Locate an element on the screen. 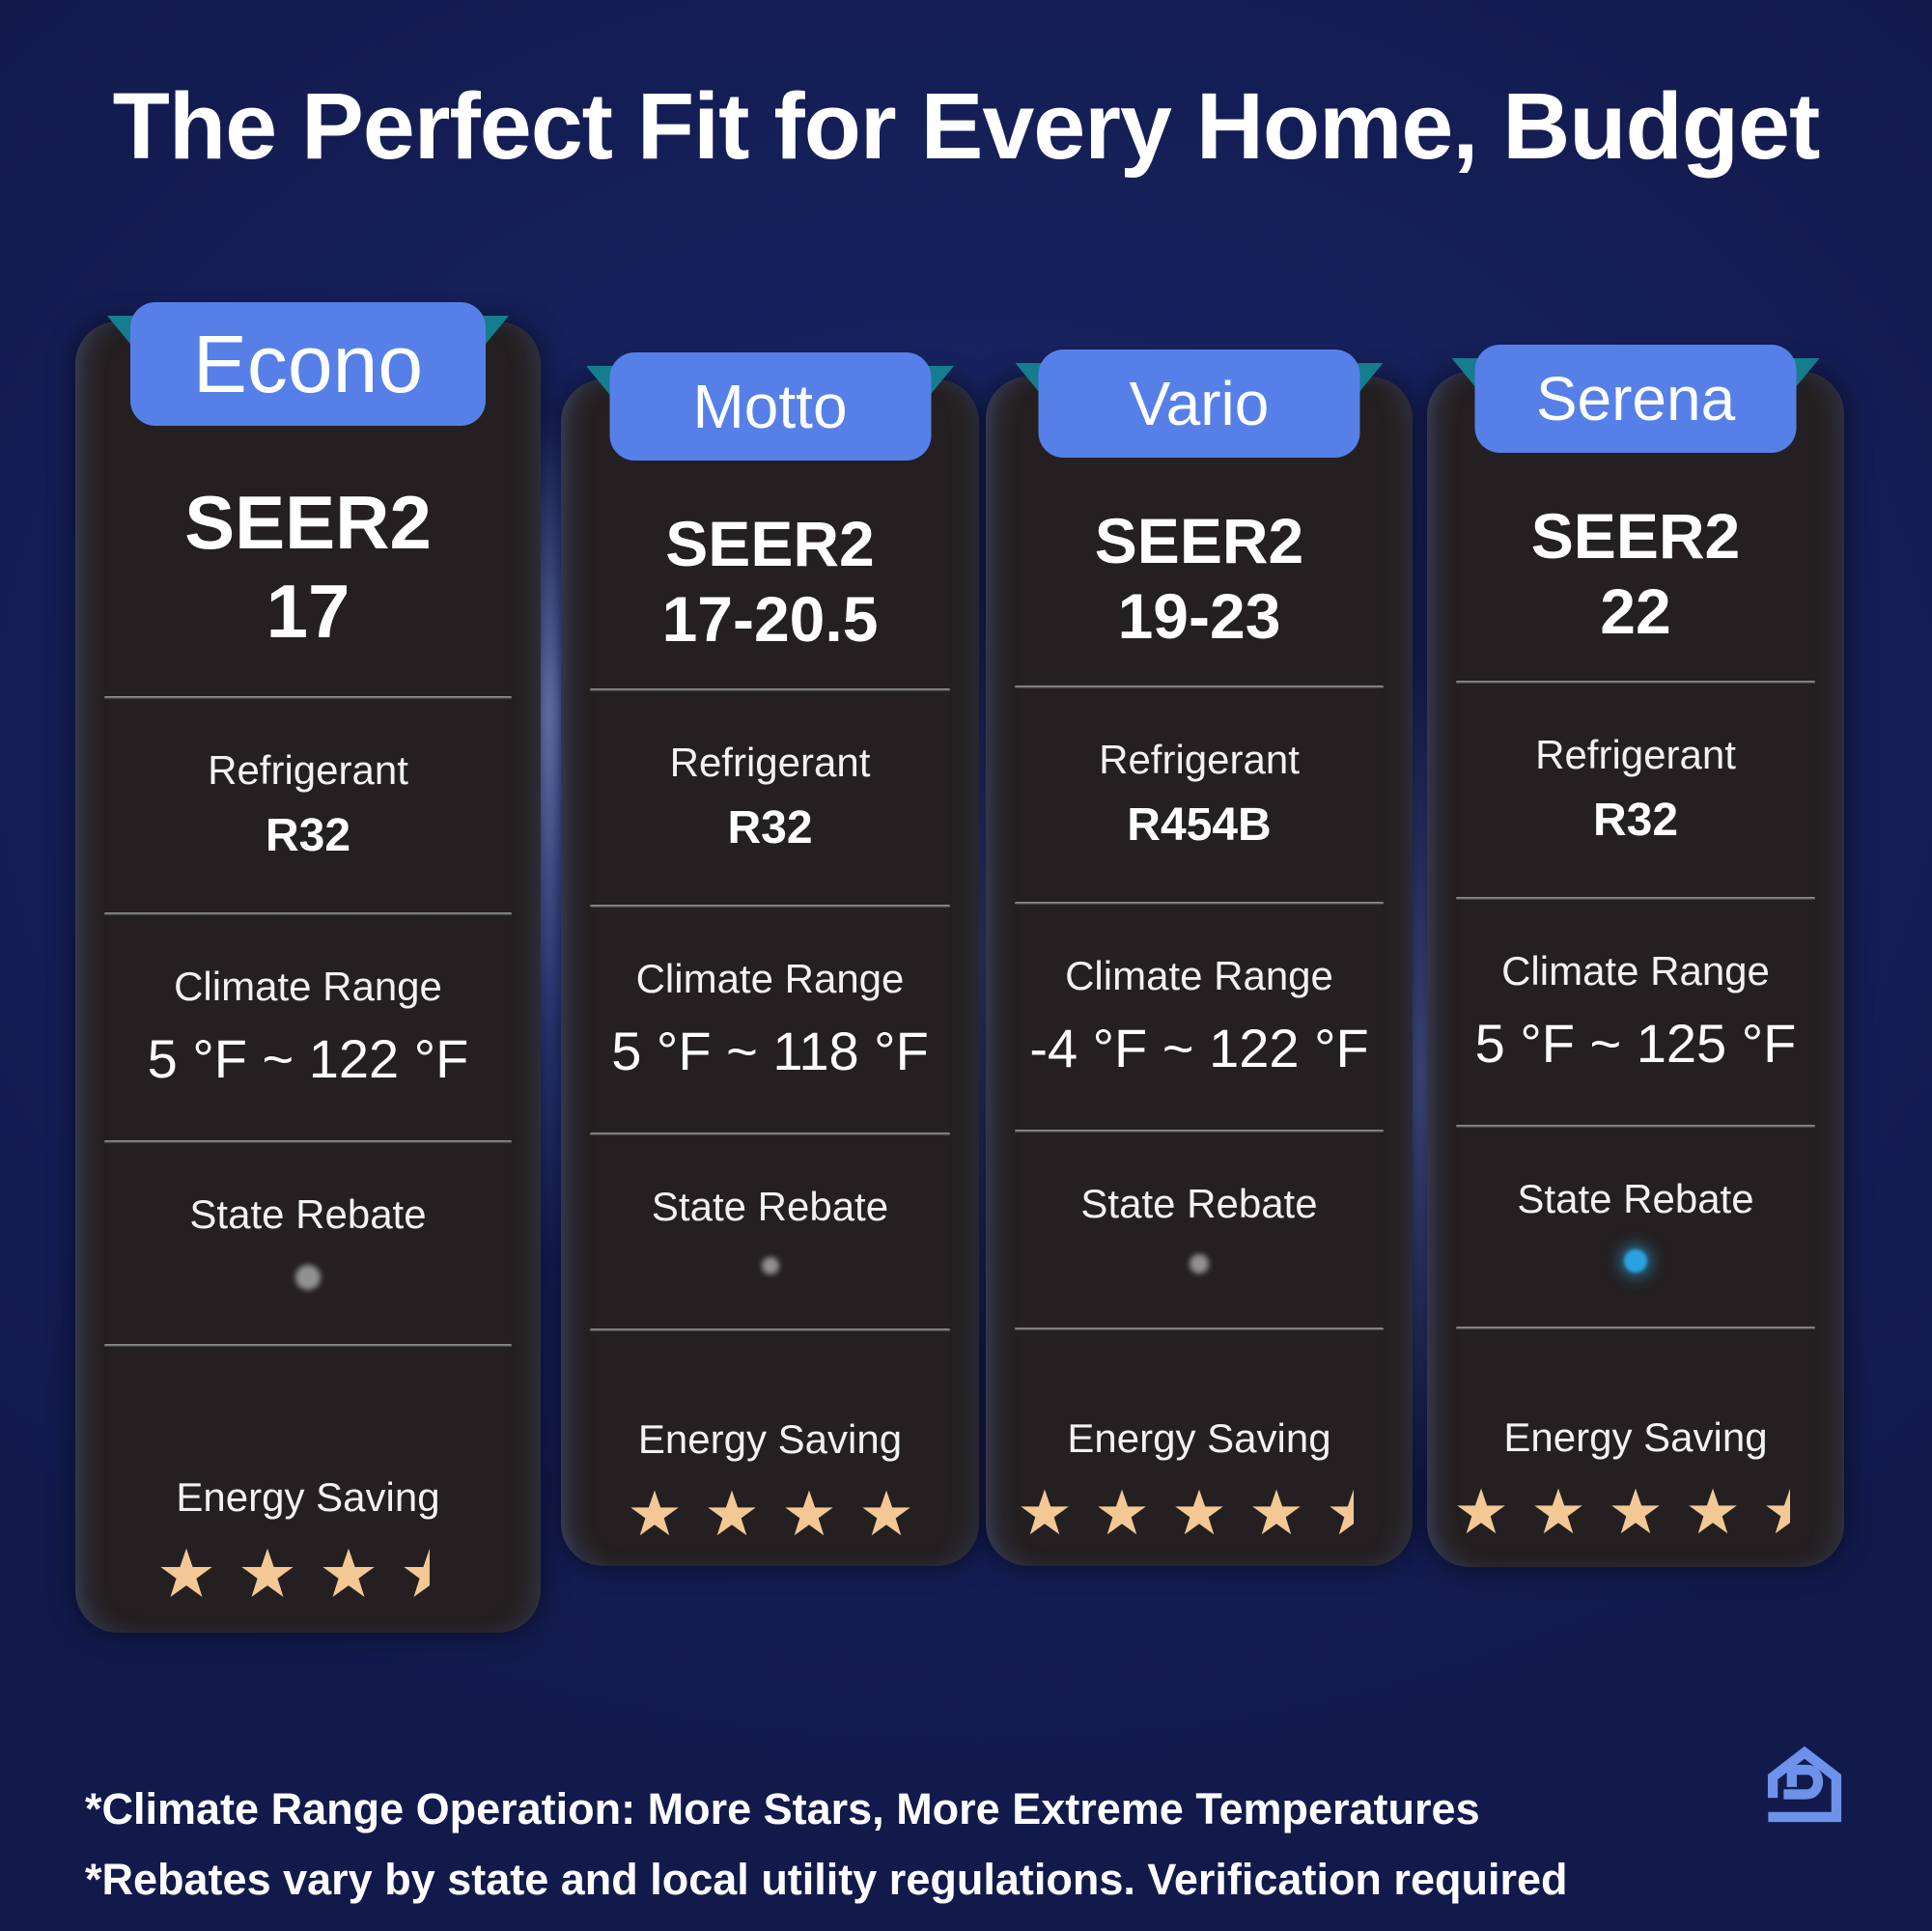  climate-range-value: 5 °F ~ 125 °F is located at coordinates (1636, 1043).